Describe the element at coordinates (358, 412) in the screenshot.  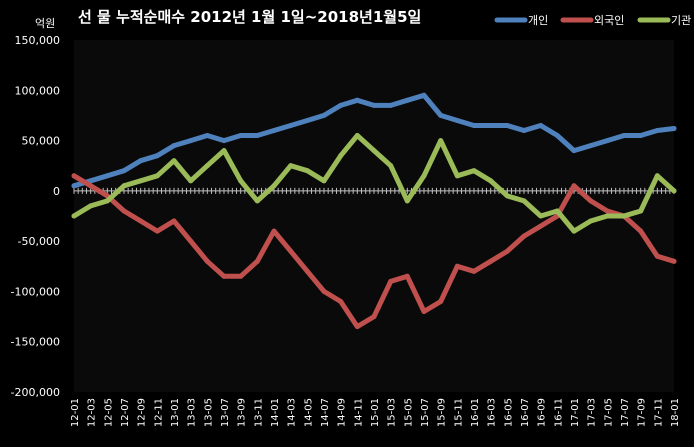
I see `x-tick-label: 14-11` at that location.